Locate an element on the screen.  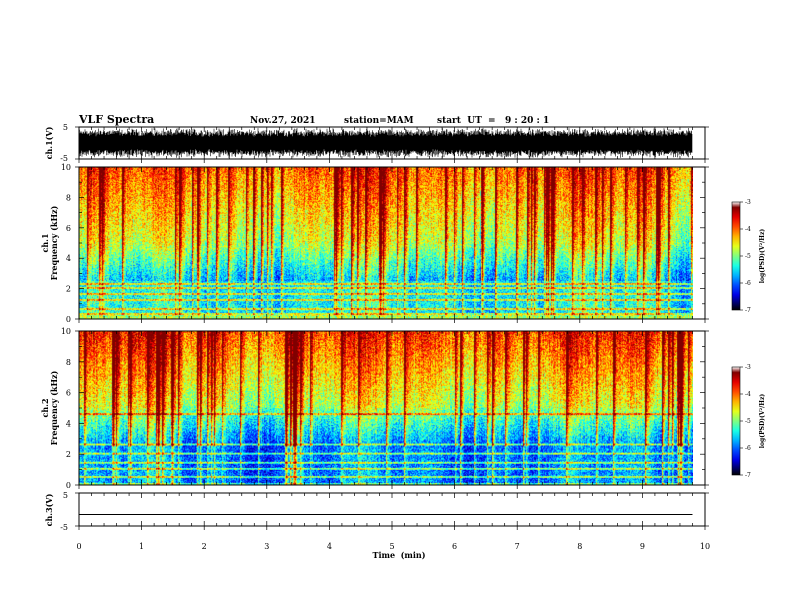
panel-ch3-ticks is located at coordinates (392, 511).